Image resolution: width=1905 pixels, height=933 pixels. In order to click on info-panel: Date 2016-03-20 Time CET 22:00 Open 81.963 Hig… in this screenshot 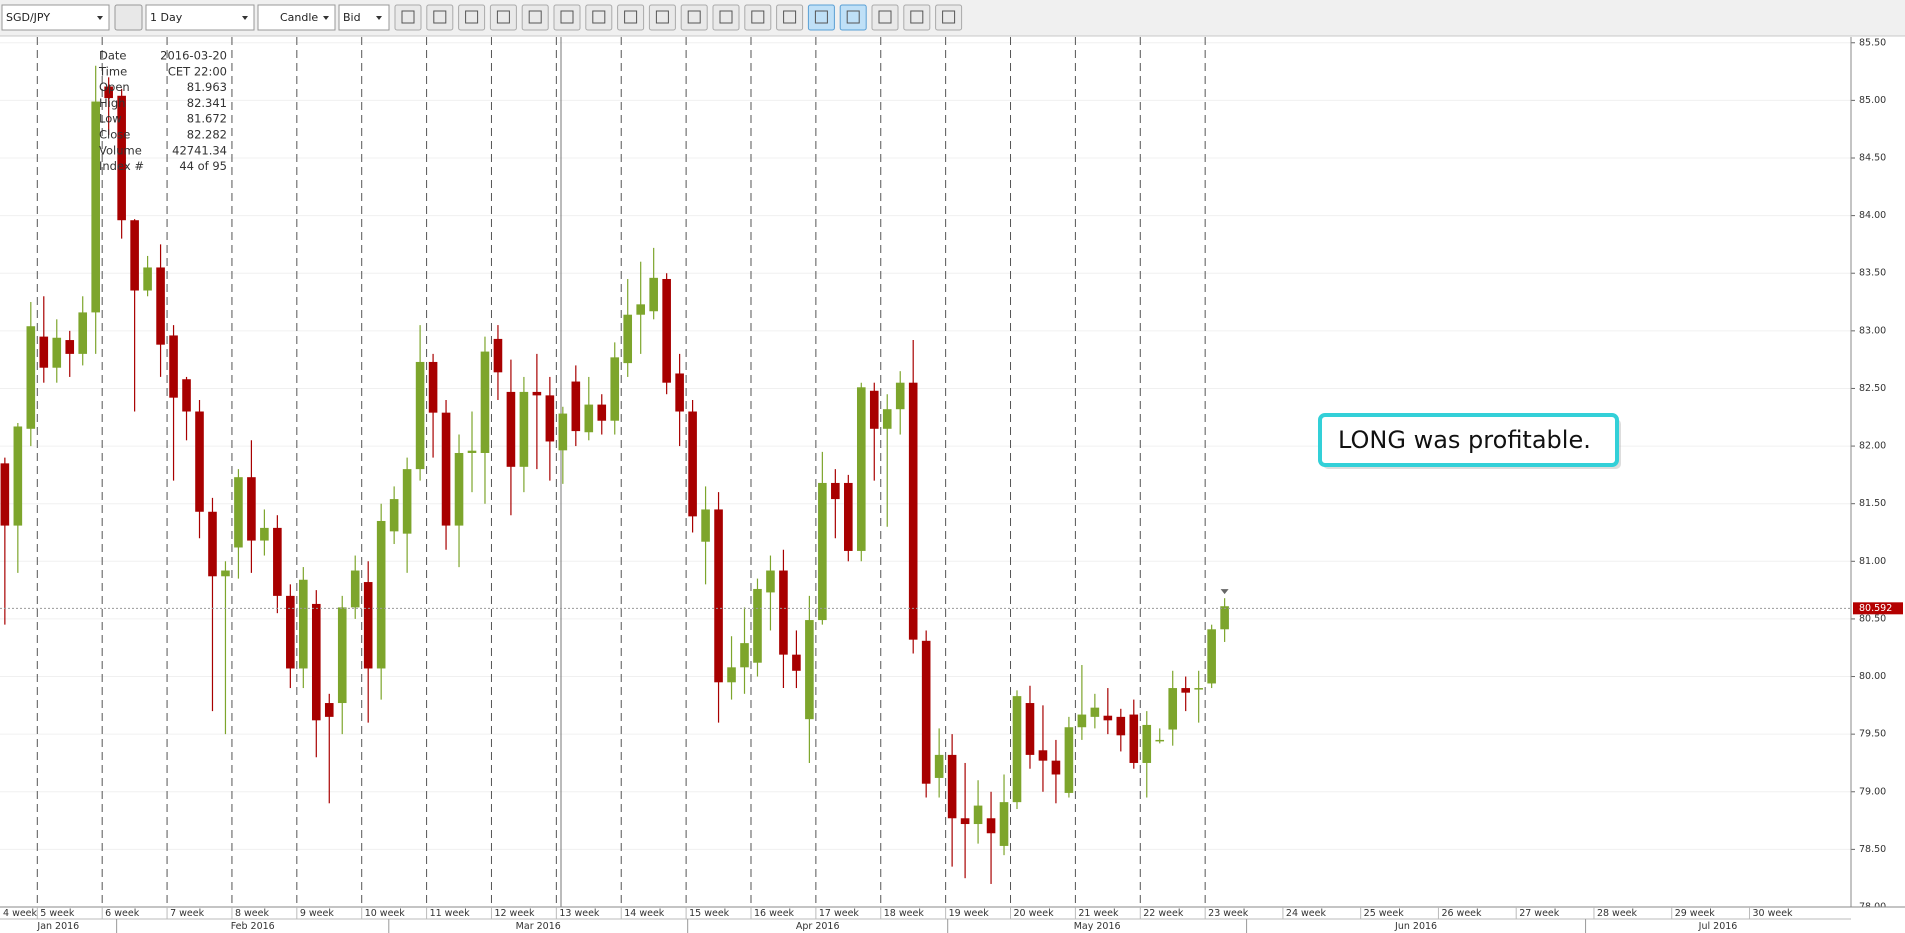, I will do `click(162, 111)`.